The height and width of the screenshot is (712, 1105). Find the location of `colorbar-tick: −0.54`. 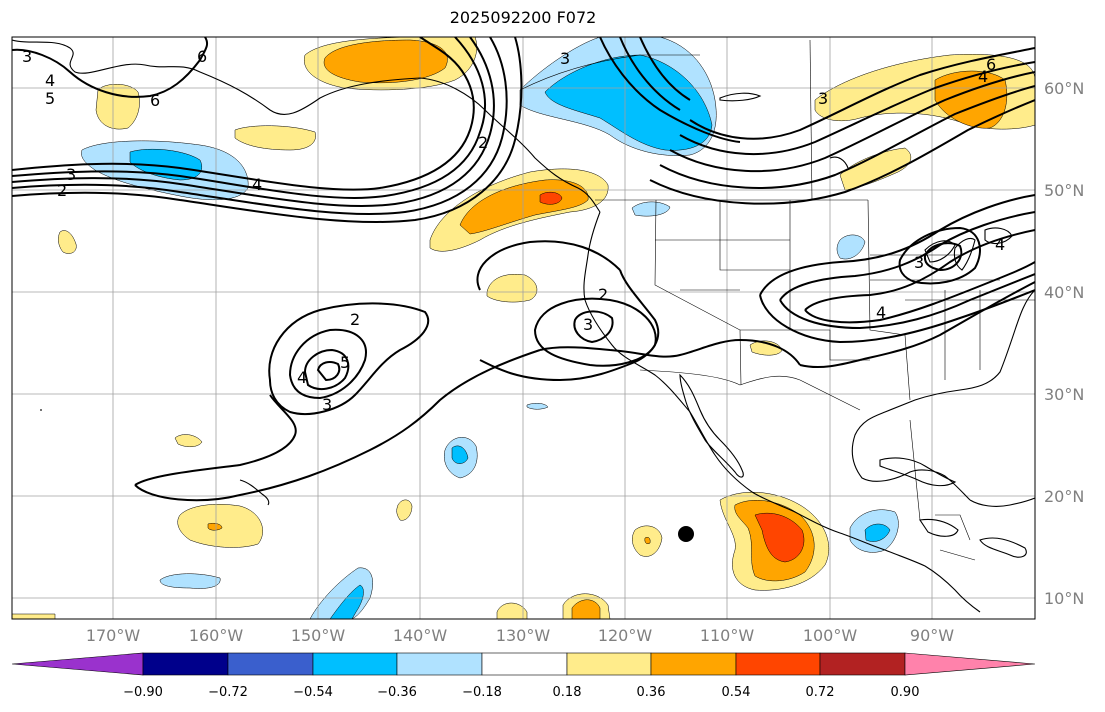

colorbar-tick: −0.54 is located at coordinates (313, 692).